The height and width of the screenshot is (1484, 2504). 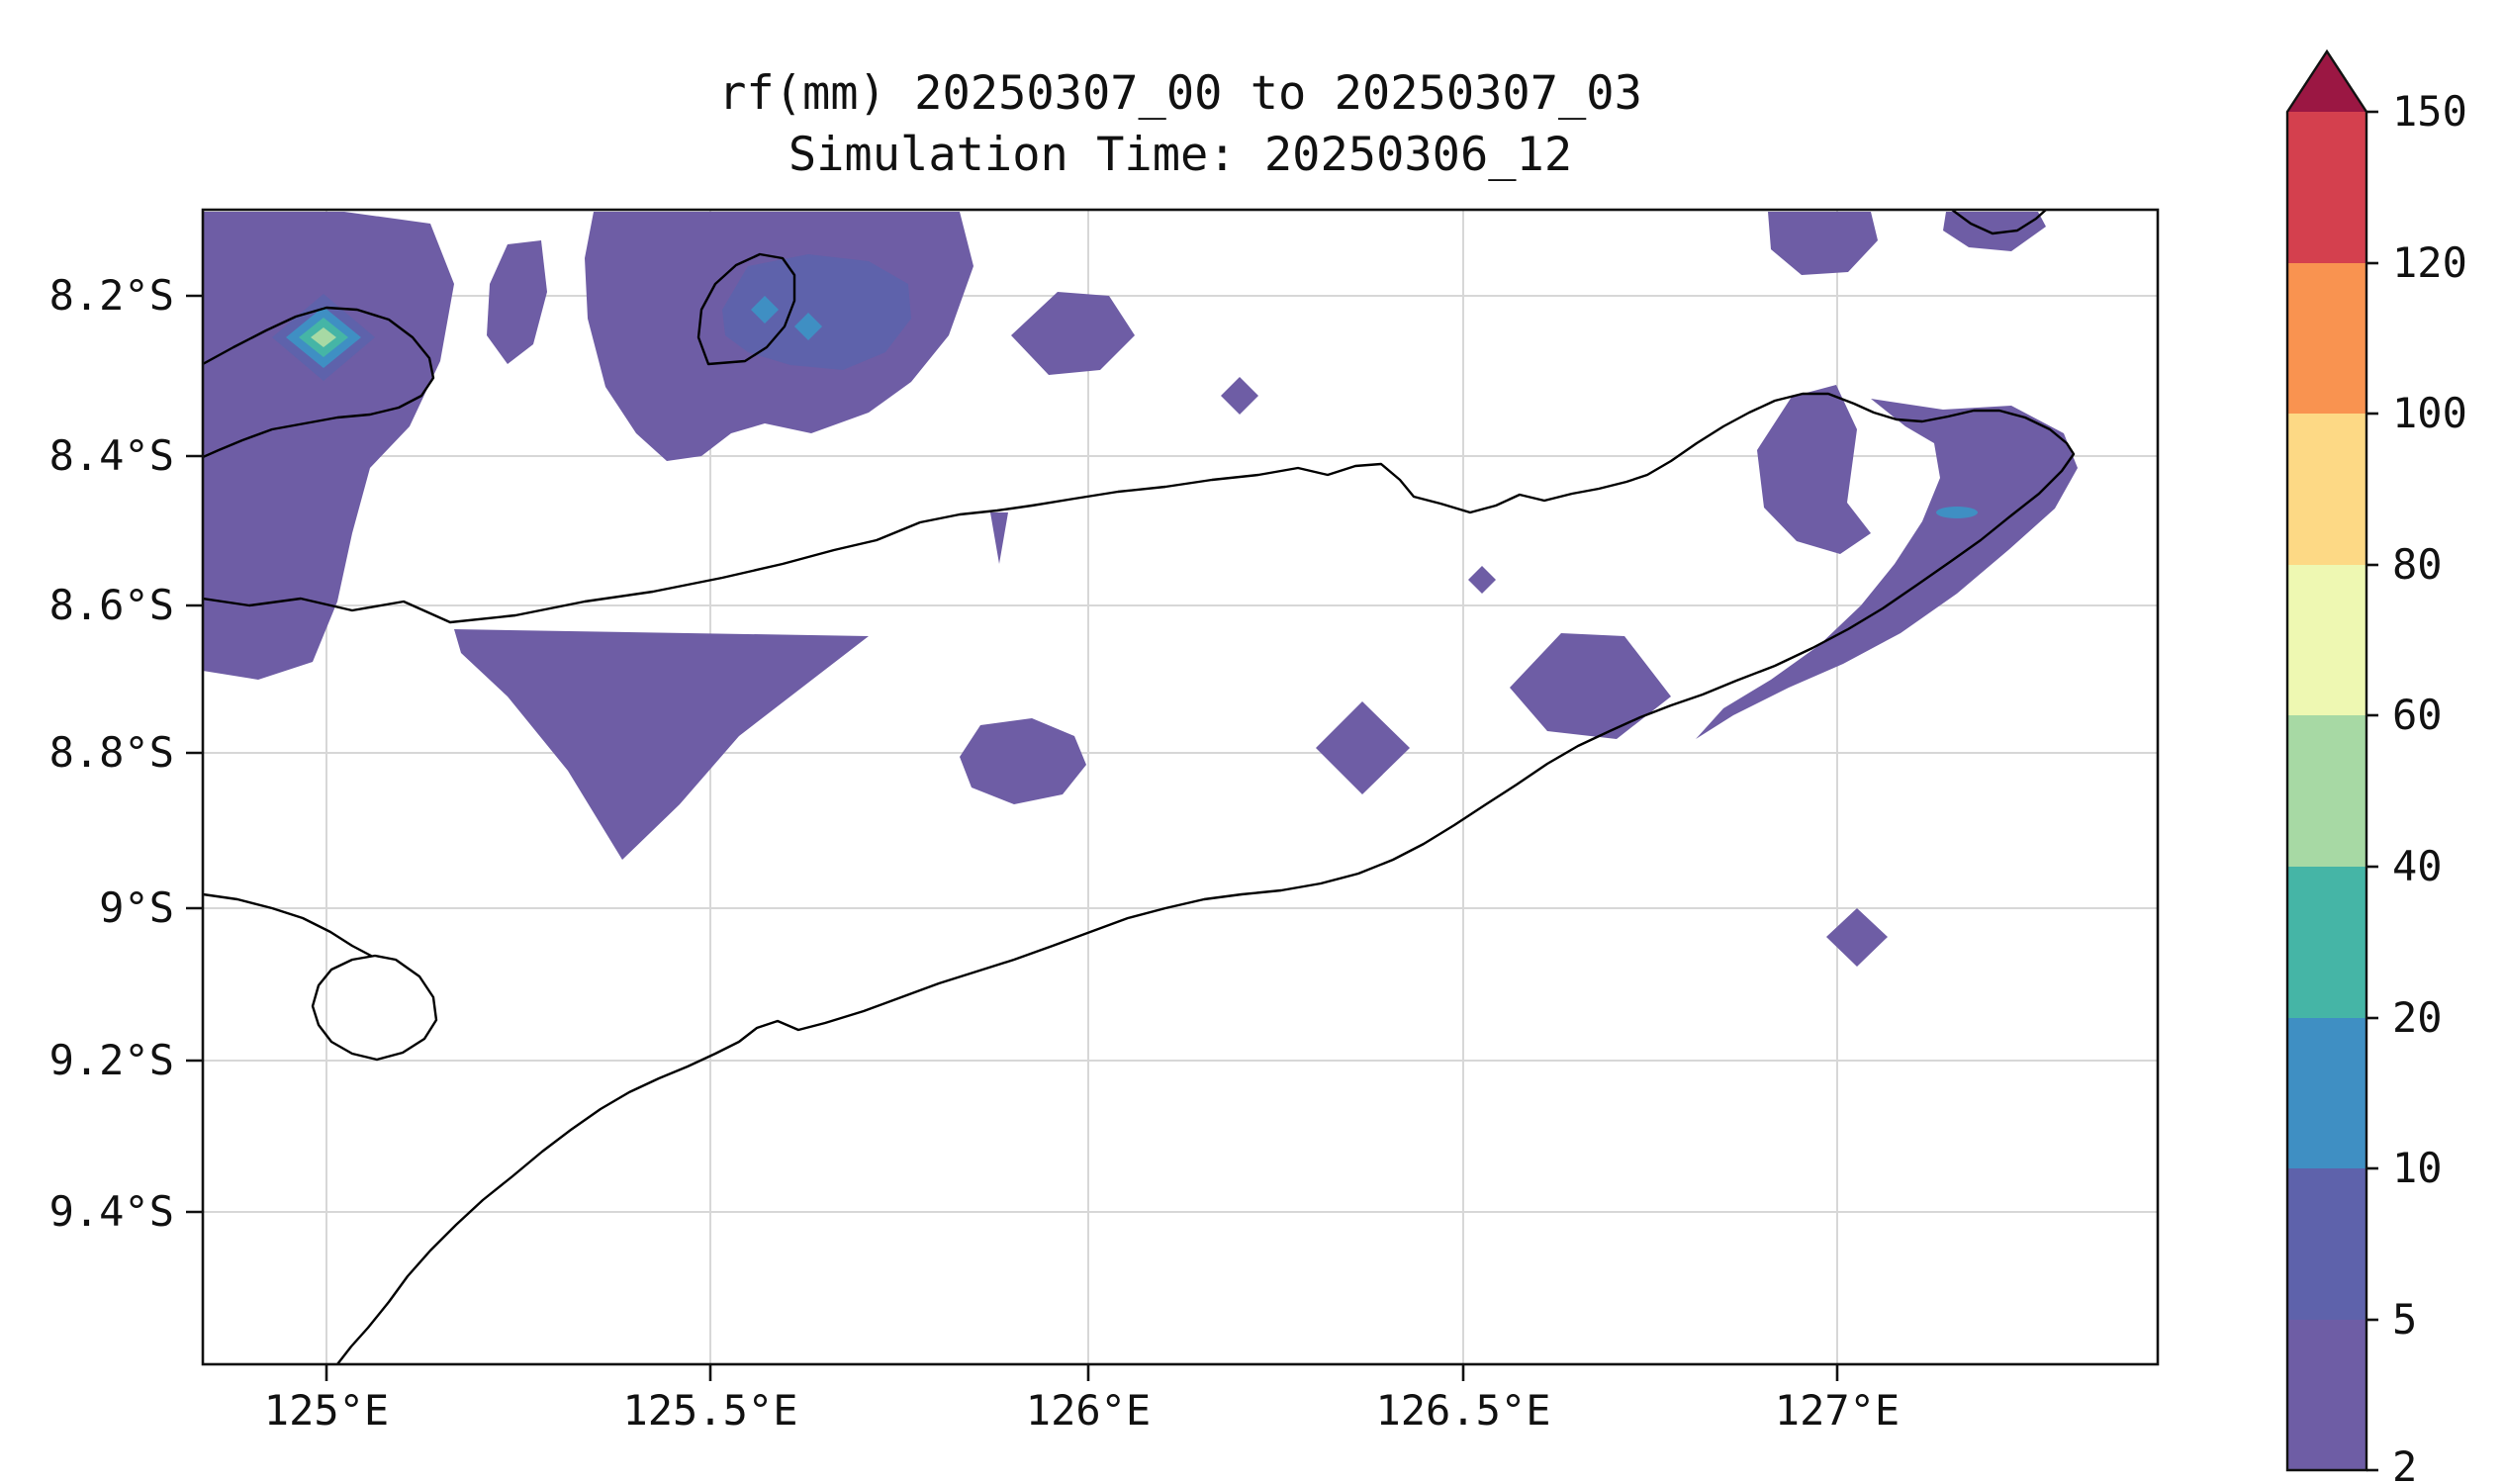 I want to click on rain-cell-southeast-diamond, so click(x=1857, y=937).